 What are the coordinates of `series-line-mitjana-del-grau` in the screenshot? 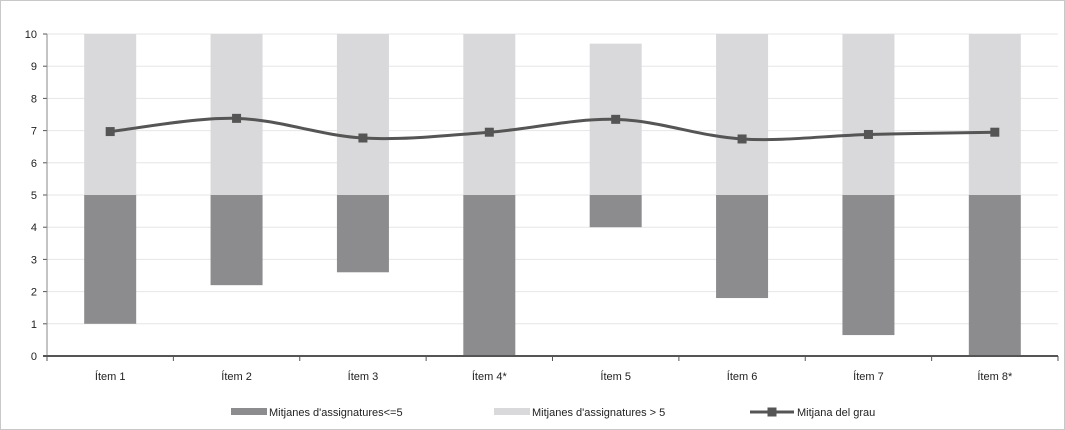 It's located at (552, 129).